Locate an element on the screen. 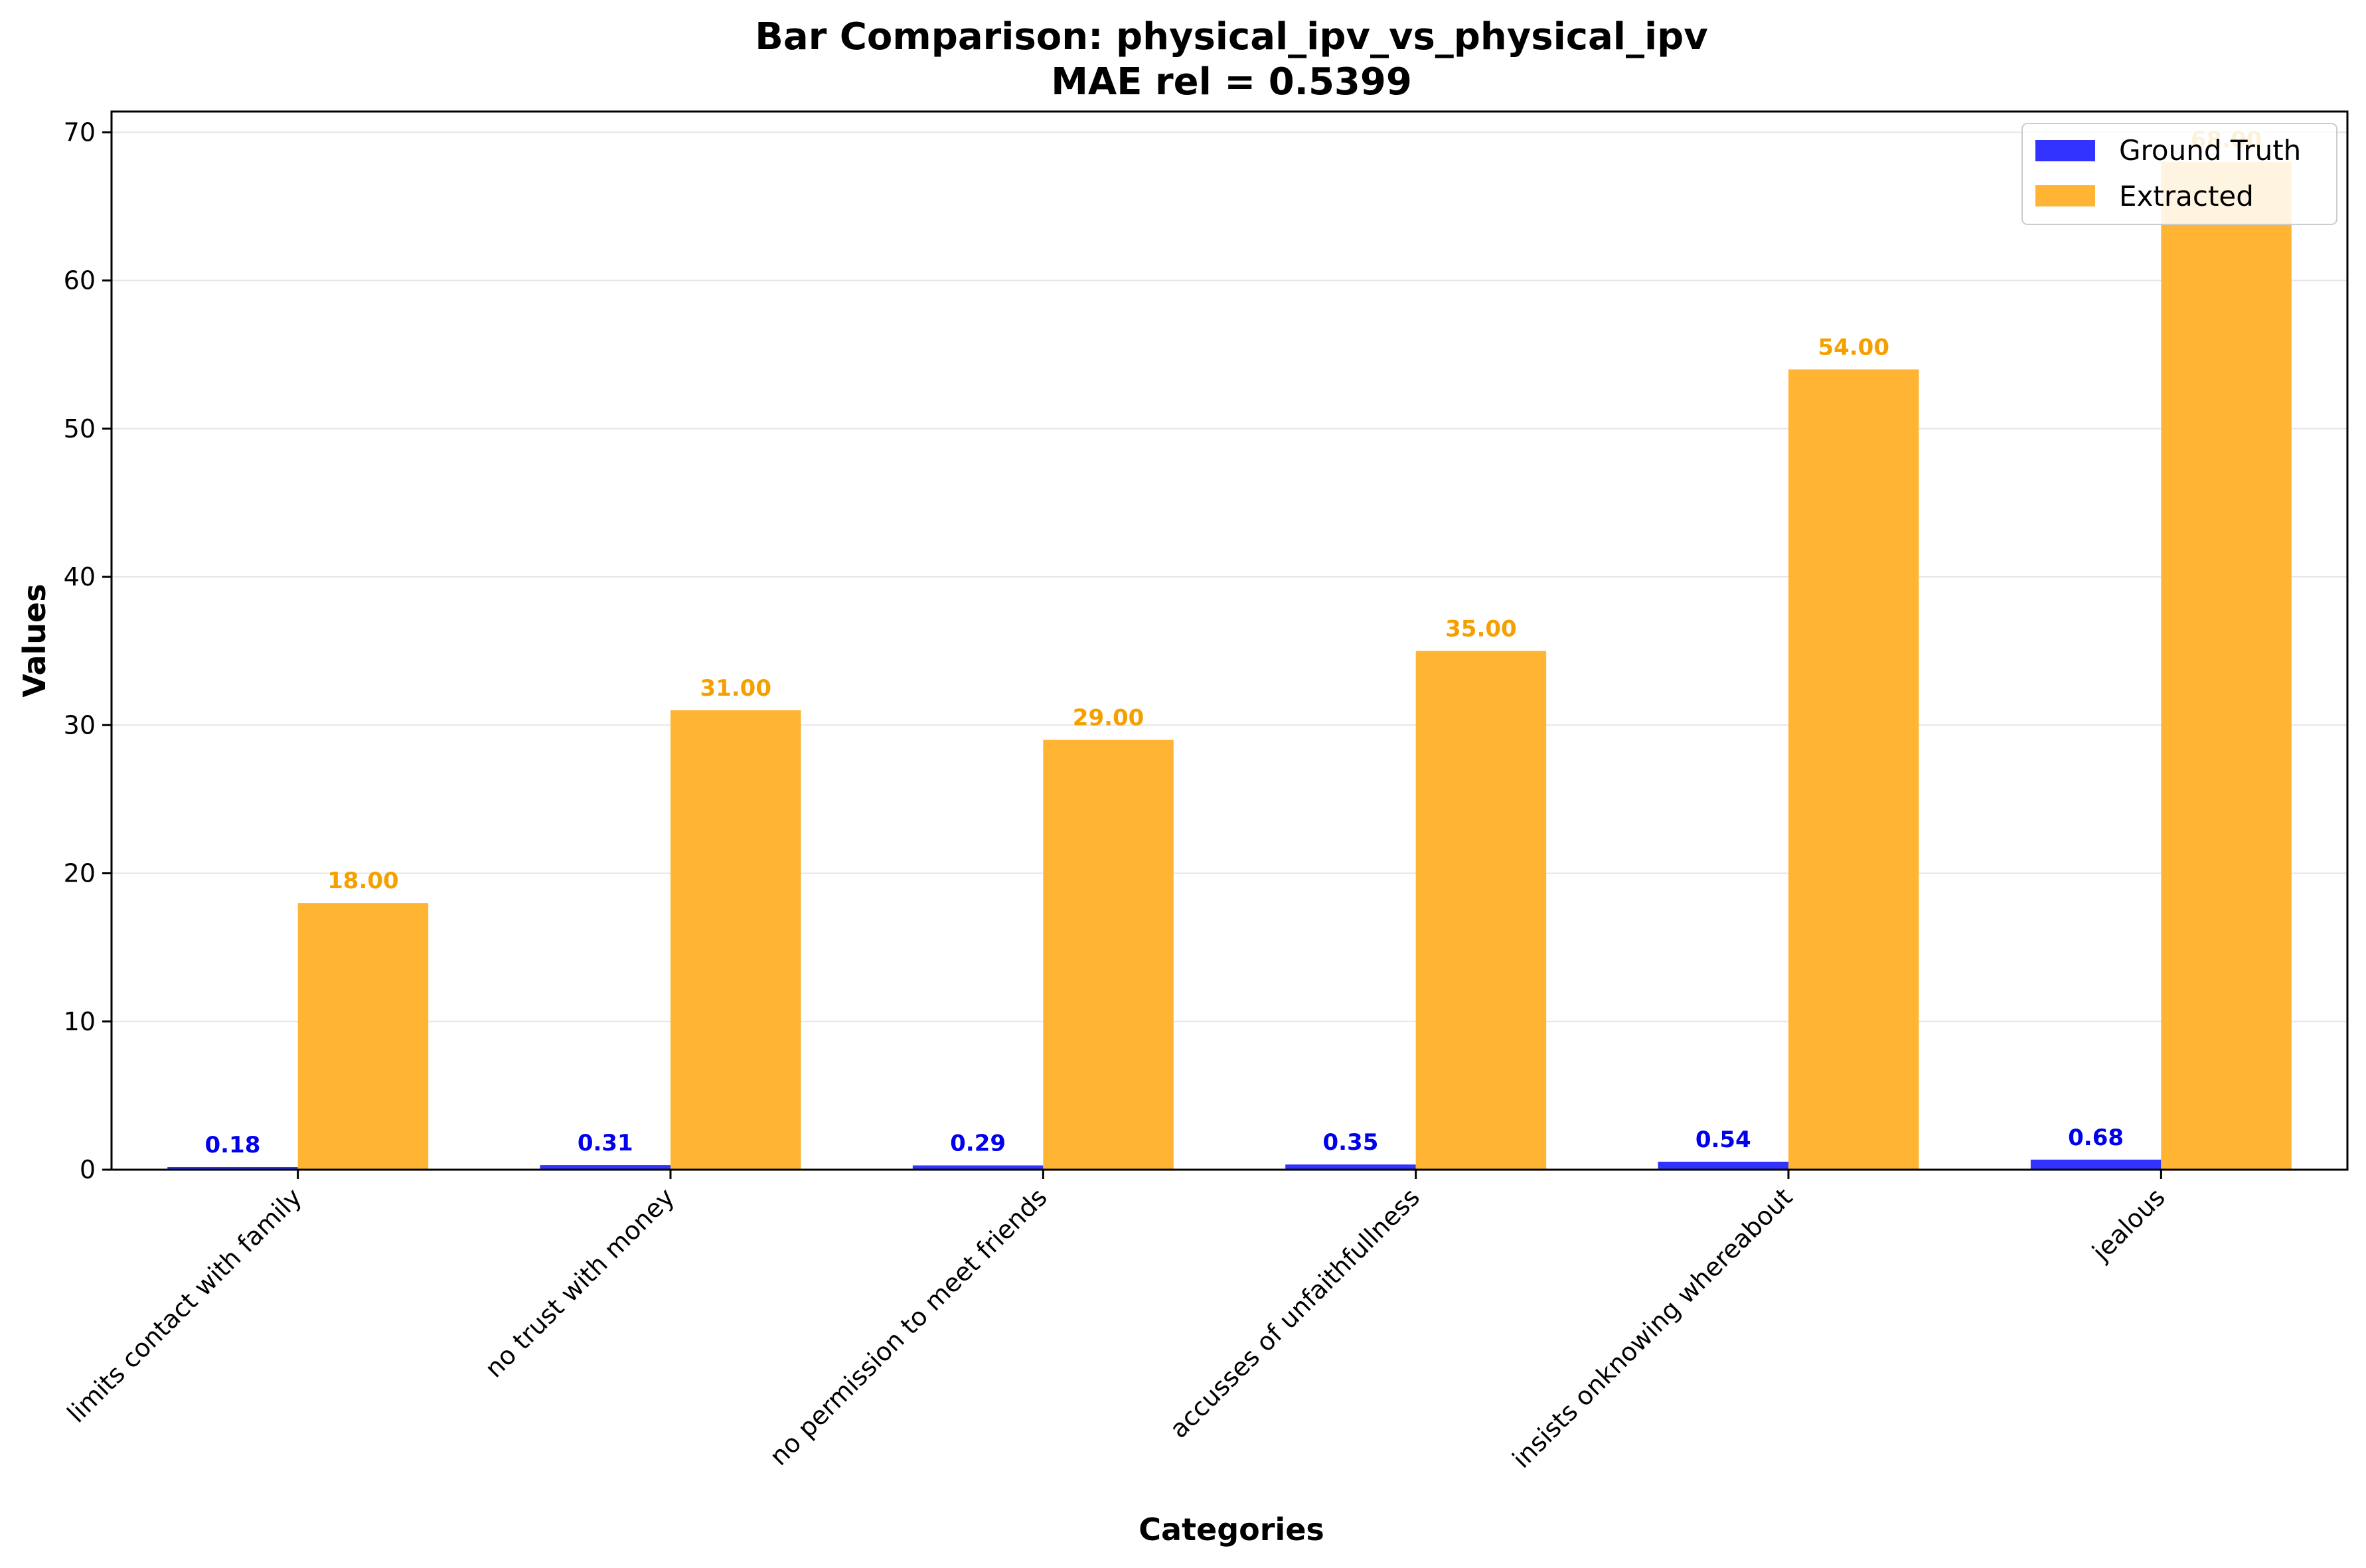  data-label-ground-truth: 0.35 is located at coordinates (1350, 1142).